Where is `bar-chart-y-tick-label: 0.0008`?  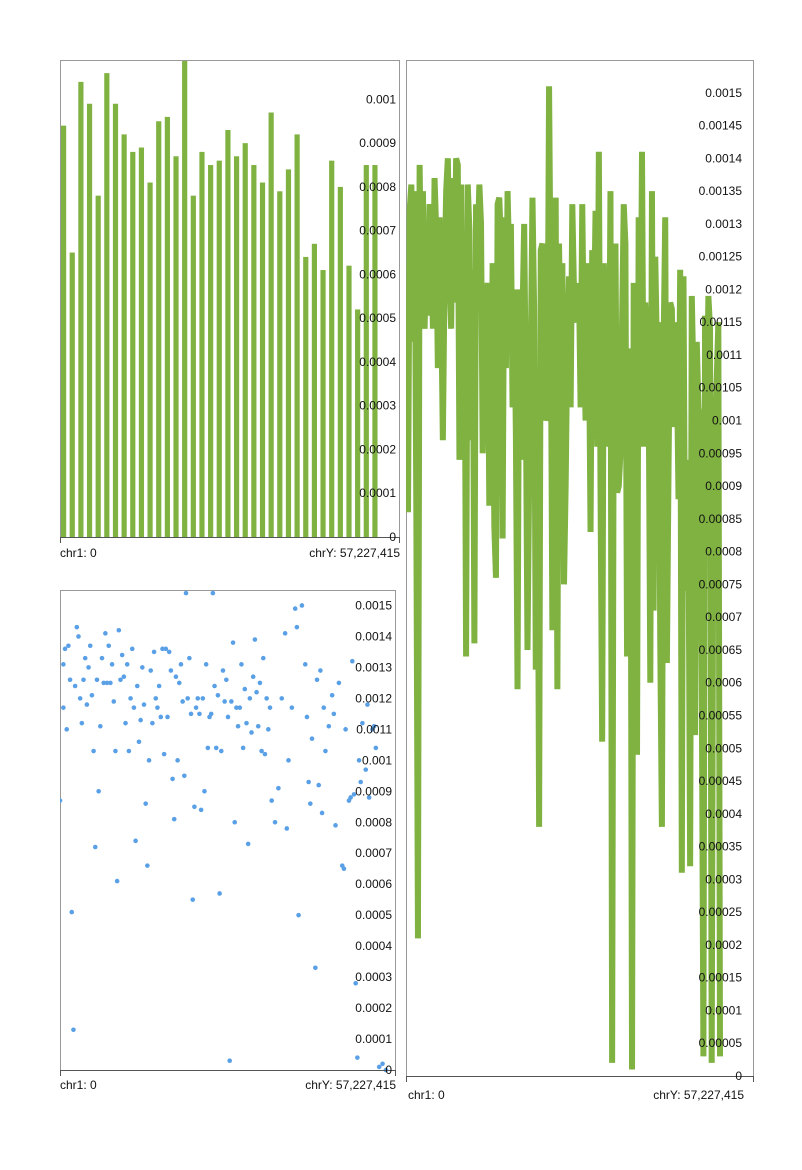
bar-chart-y-tick-label: 0.0008 is located at coordinates (377, 187).